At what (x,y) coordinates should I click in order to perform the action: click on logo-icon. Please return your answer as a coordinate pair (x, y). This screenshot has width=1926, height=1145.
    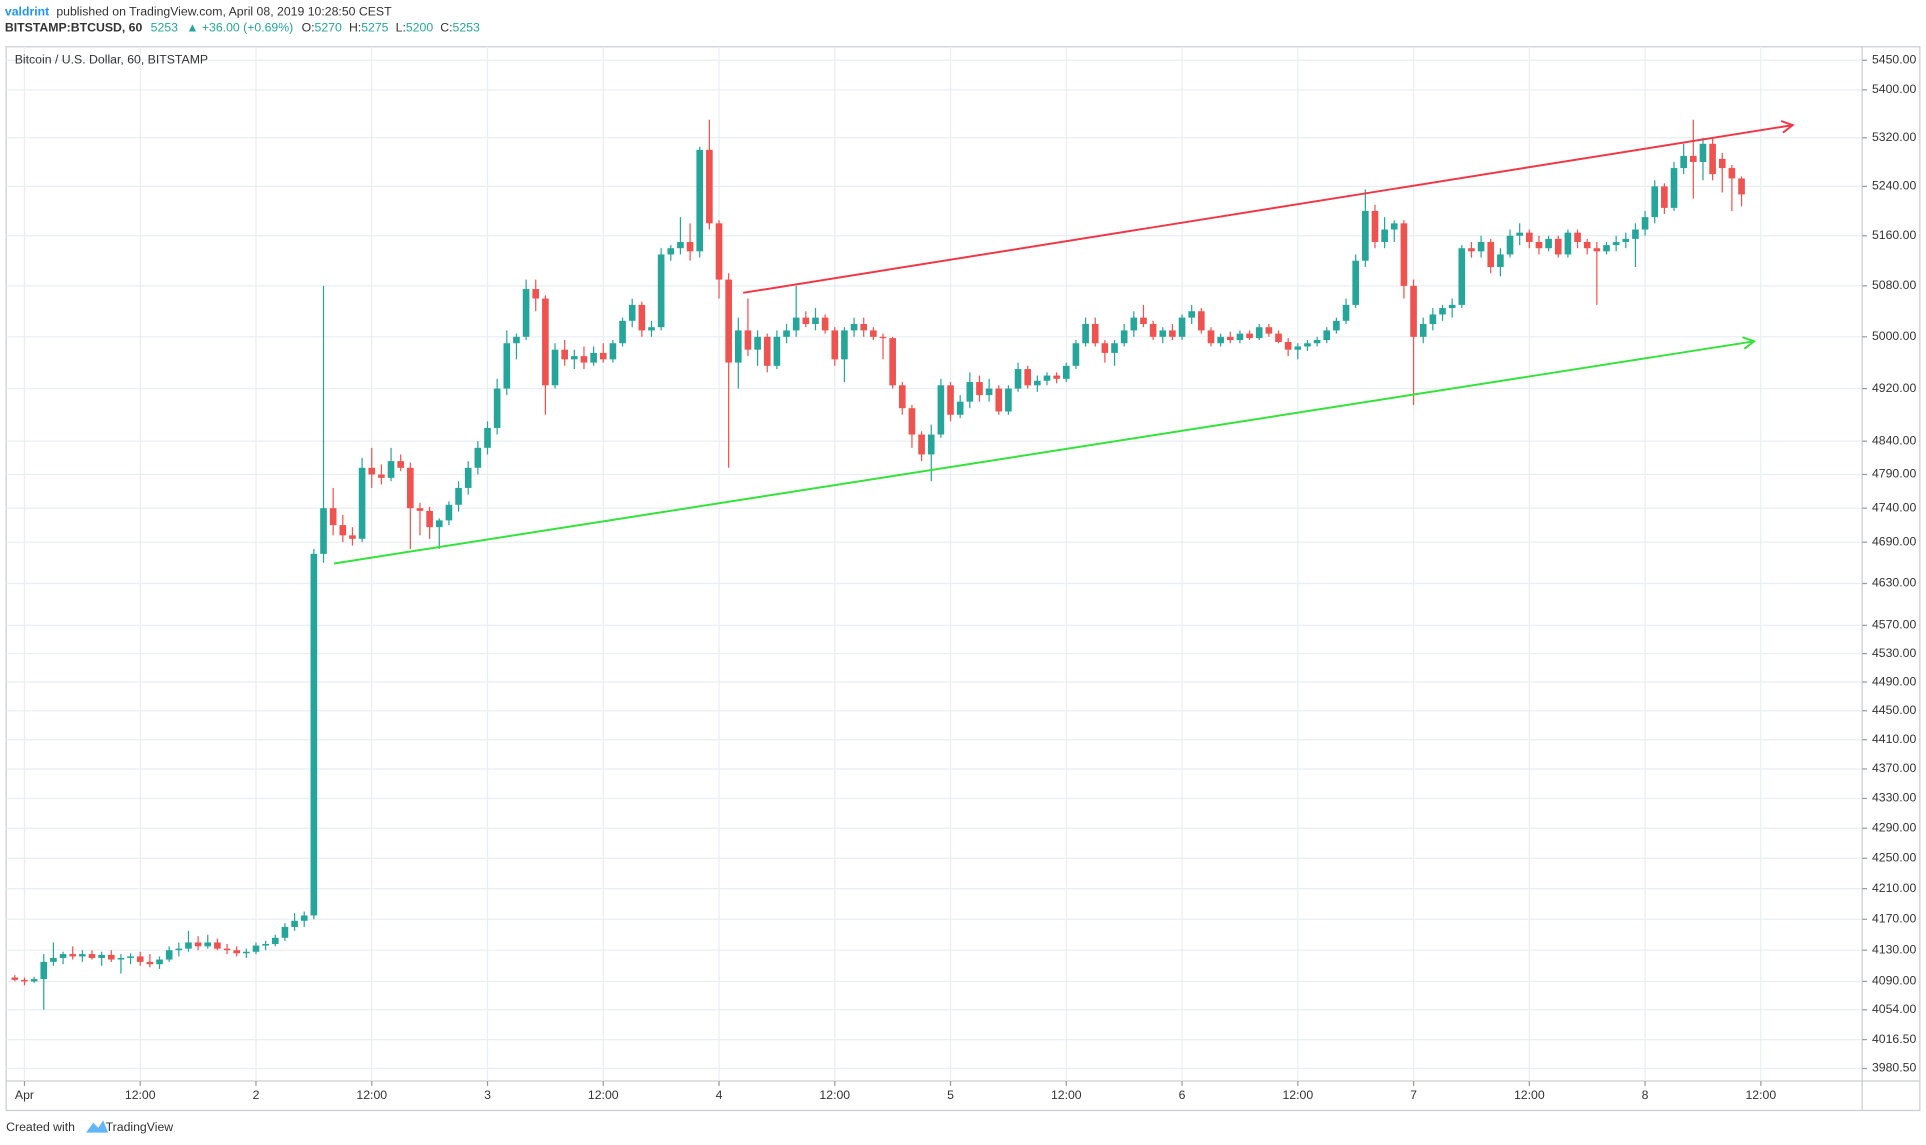
    Looking at the image, I should click on (97, 1126).